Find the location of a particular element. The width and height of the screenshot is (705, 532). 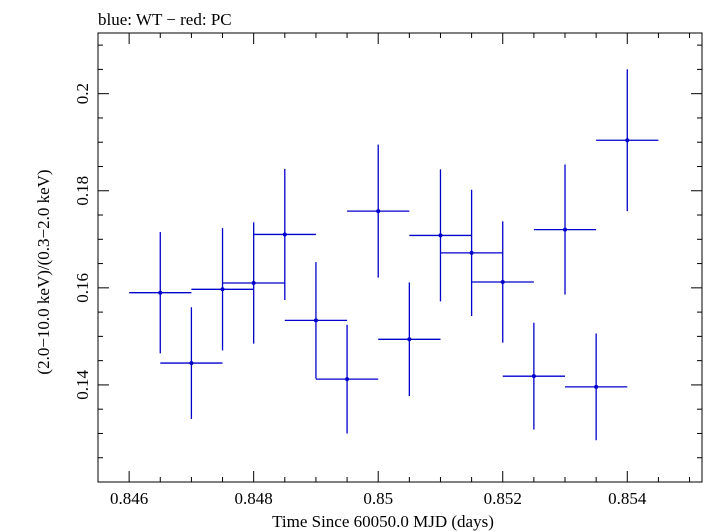

y-tick-label: 0.16 is located at coordinates (82, 288).